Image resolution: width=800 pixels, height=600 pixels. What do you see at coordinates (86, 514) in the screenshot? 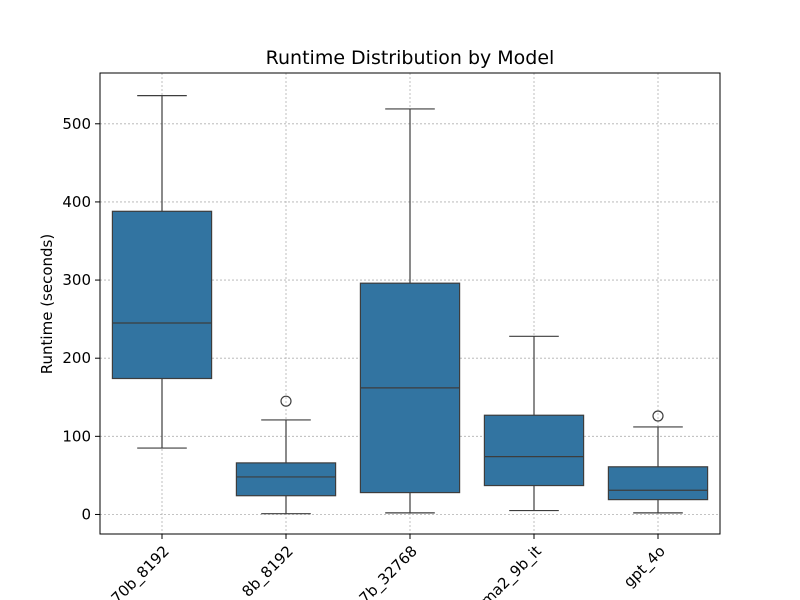
I see `y-tick-label: 0` at bounding box center [86, 514].